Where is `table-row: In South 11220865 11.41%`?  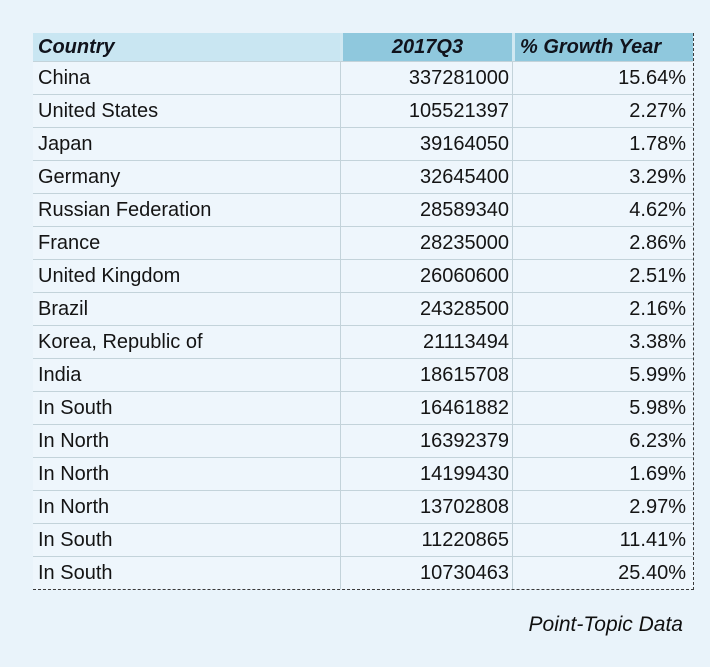 table-row: In South 11220865 11.41% is located at coordinates (363, 539).